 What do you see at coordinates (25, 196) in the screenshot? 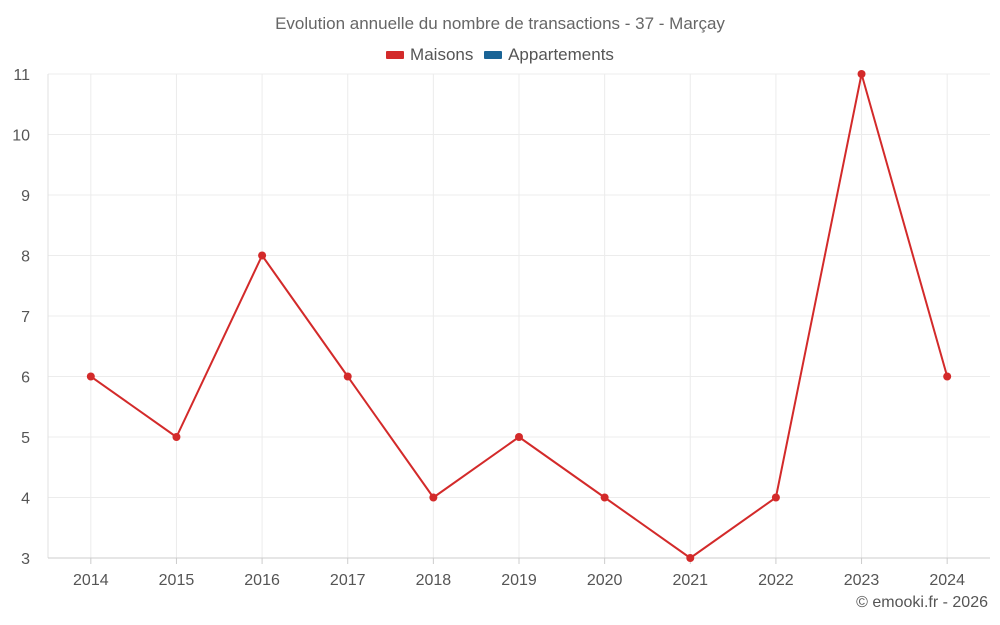
I see `y-tick-label: 9` at bounding box center [25, 196].